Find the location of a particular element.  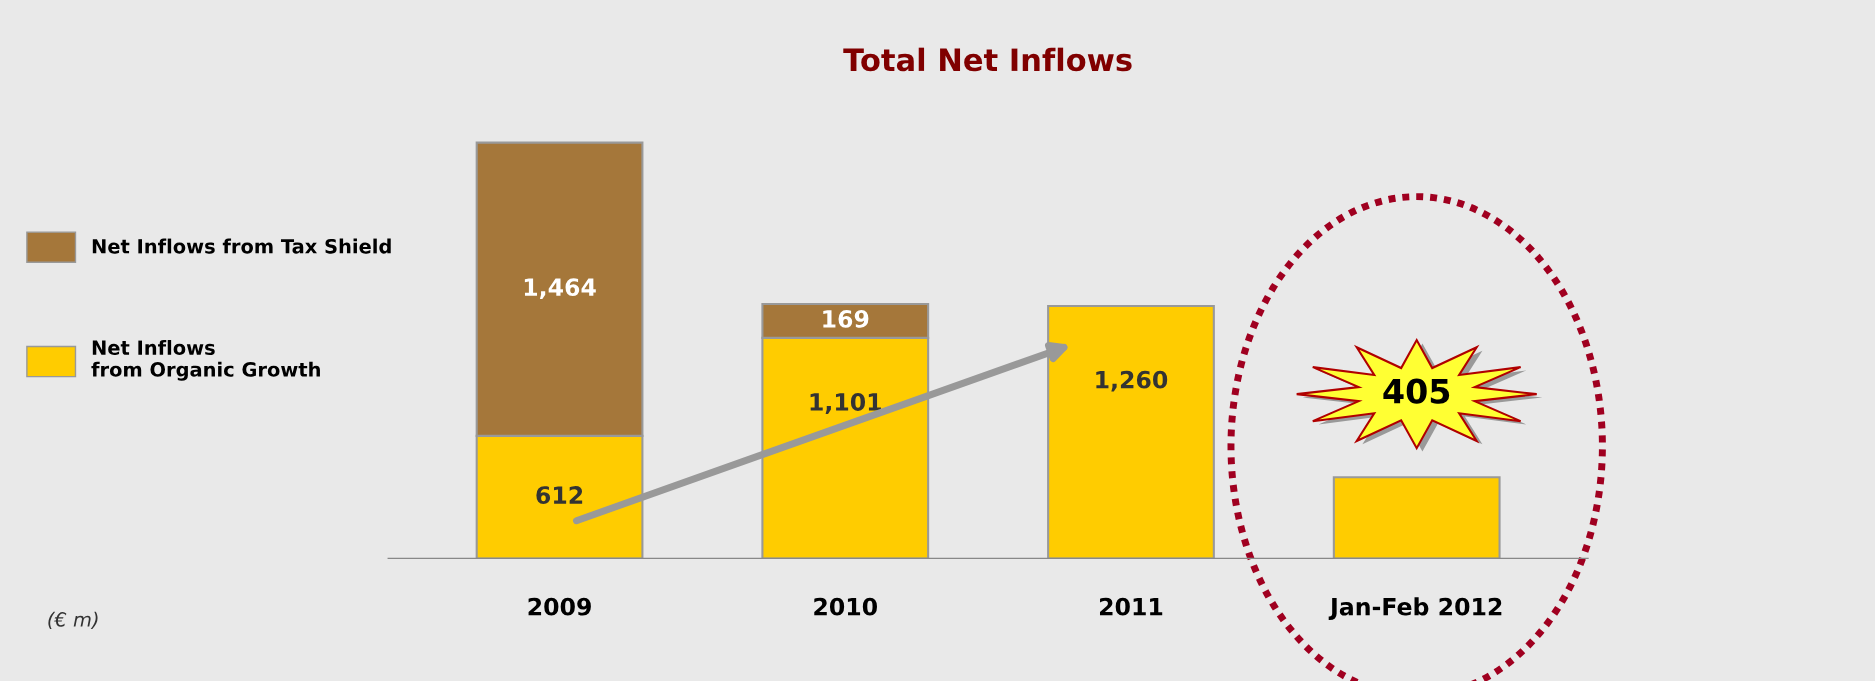

text: (€ m) is located at coordinates (73, 620).